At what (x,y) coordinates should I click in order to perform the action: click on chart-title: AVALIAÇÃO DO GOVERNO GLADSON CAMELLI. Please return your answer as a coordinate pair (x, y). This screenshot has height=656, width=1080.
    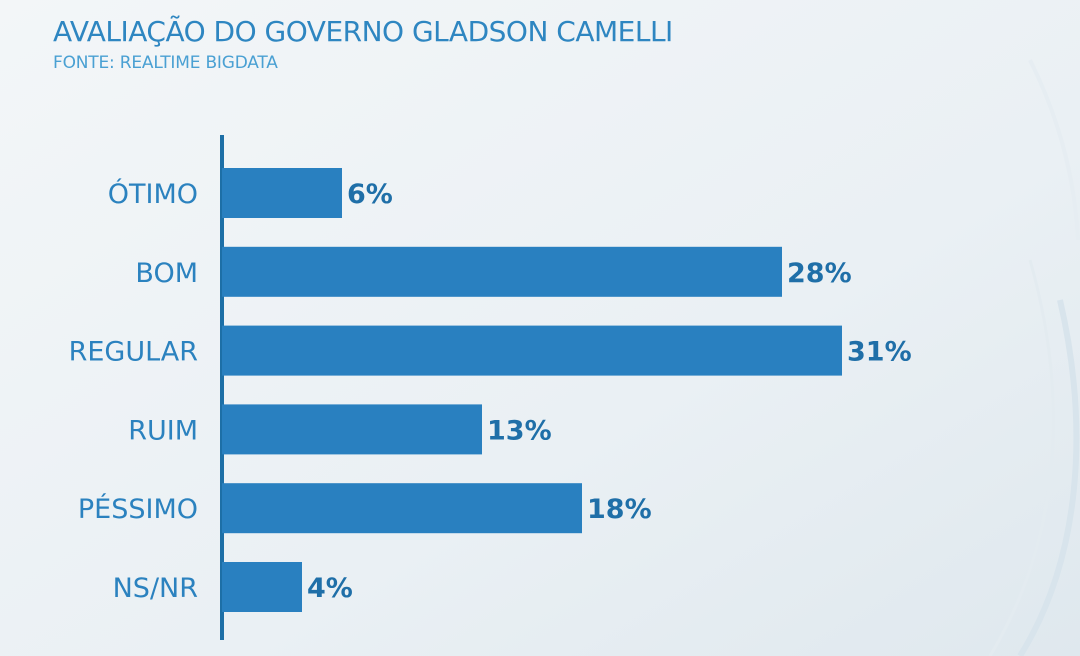
    Looking at the image, I should click on (363, 31).